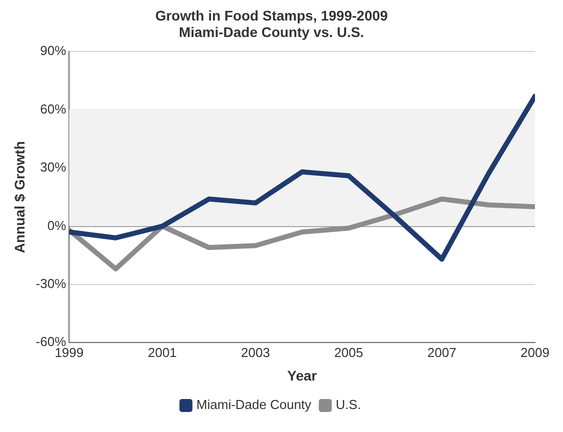 The image size is (563, 432). Describe the element at coordinates (535, 352) in the screenshot. I see `x-tick-label: 2009` at that location.